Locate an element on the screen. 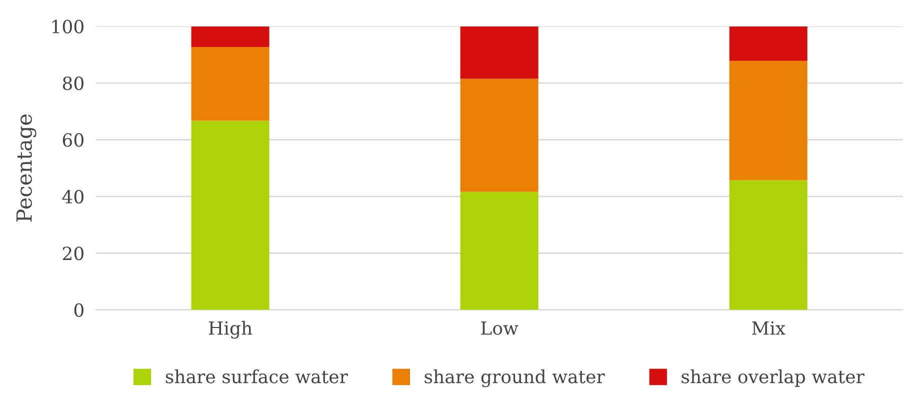 This screenshot has height=405, width=912. y-tick-label: 60 is located at coordinates (73, 140).